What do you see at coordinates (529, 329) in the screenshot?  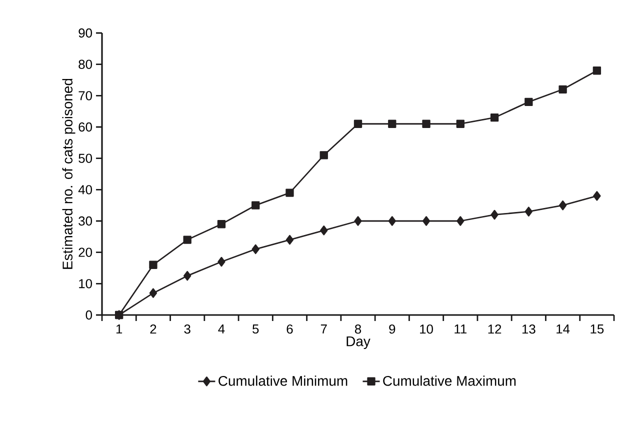 I see `x-tick-label: 13` at bounding box center [529, 329].